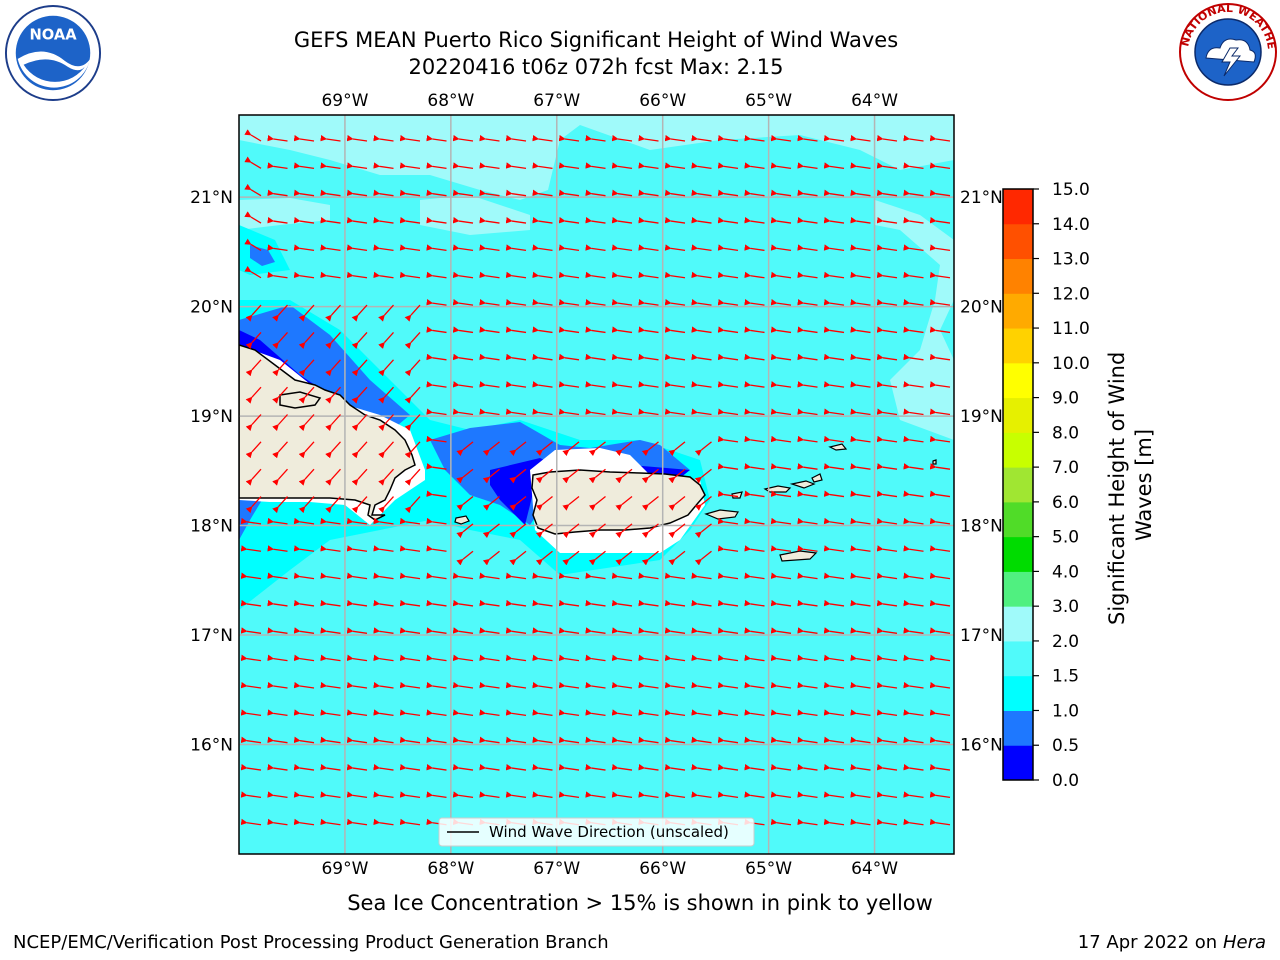 The image size is (1280, 960). What do you see at coordinates (462, 520) in the screenshot?
I see `land-mona-island` at bounding box center [462, 520].